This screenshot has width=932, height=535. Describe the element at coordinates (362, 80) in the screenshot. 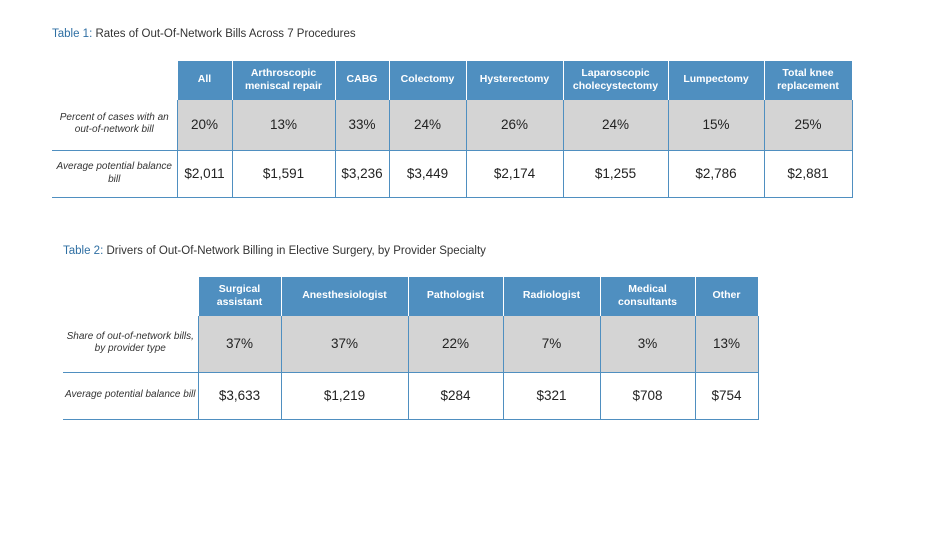

I see `table1-col-header: CABG` at that location.